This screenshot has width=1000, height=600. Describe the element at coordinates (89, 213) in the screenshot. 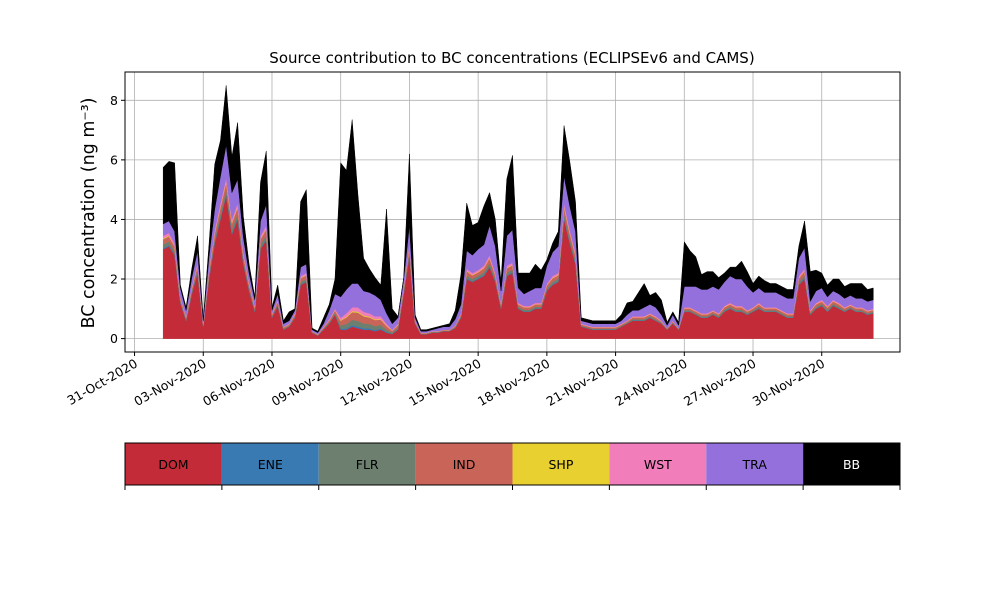

I see `y-axis-label: BC concentration (ng m⁻³)` at that location.